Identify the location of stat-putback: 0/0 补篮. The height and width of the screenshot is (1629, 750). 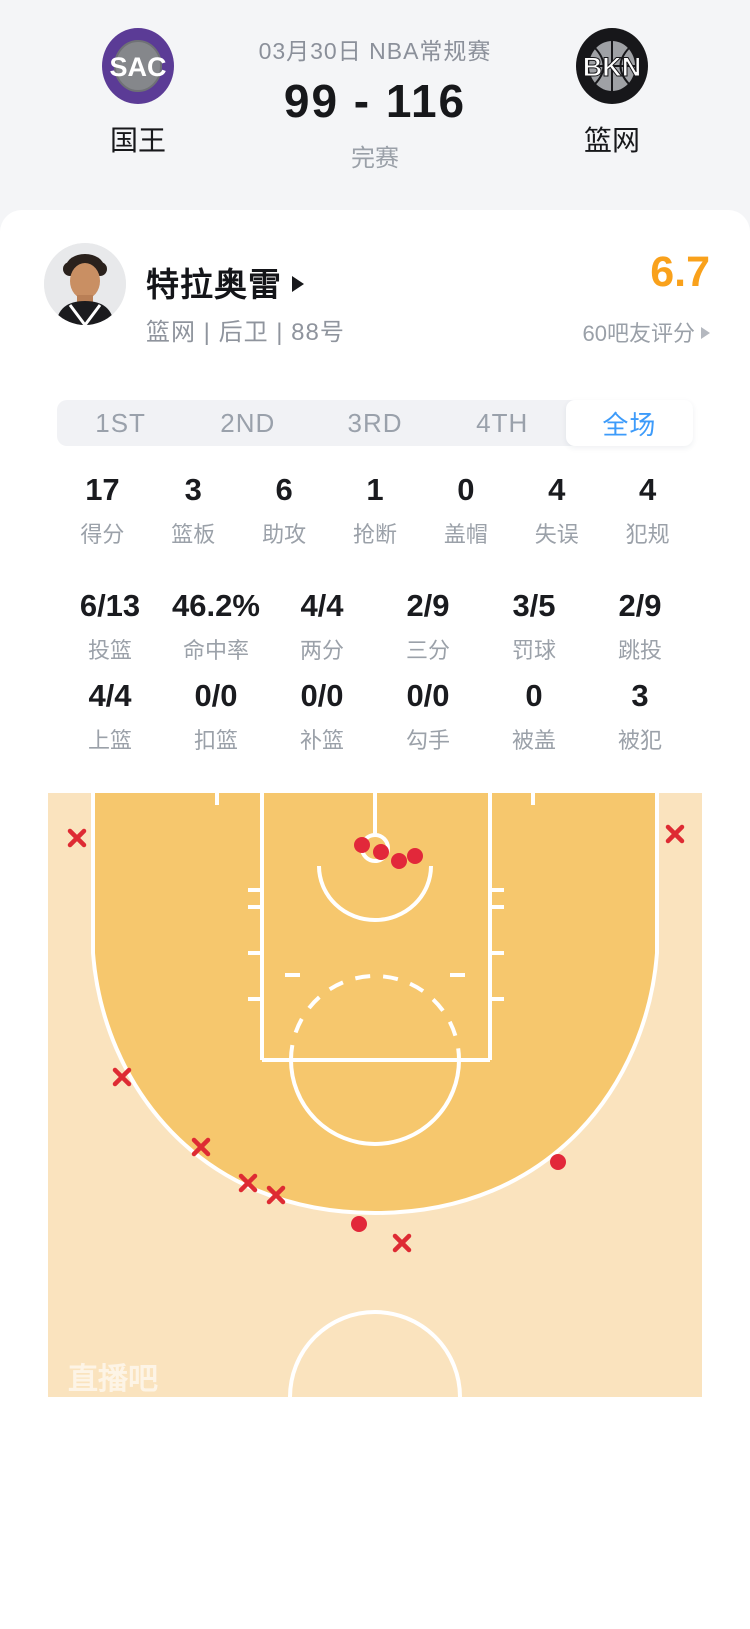
(321, 715).